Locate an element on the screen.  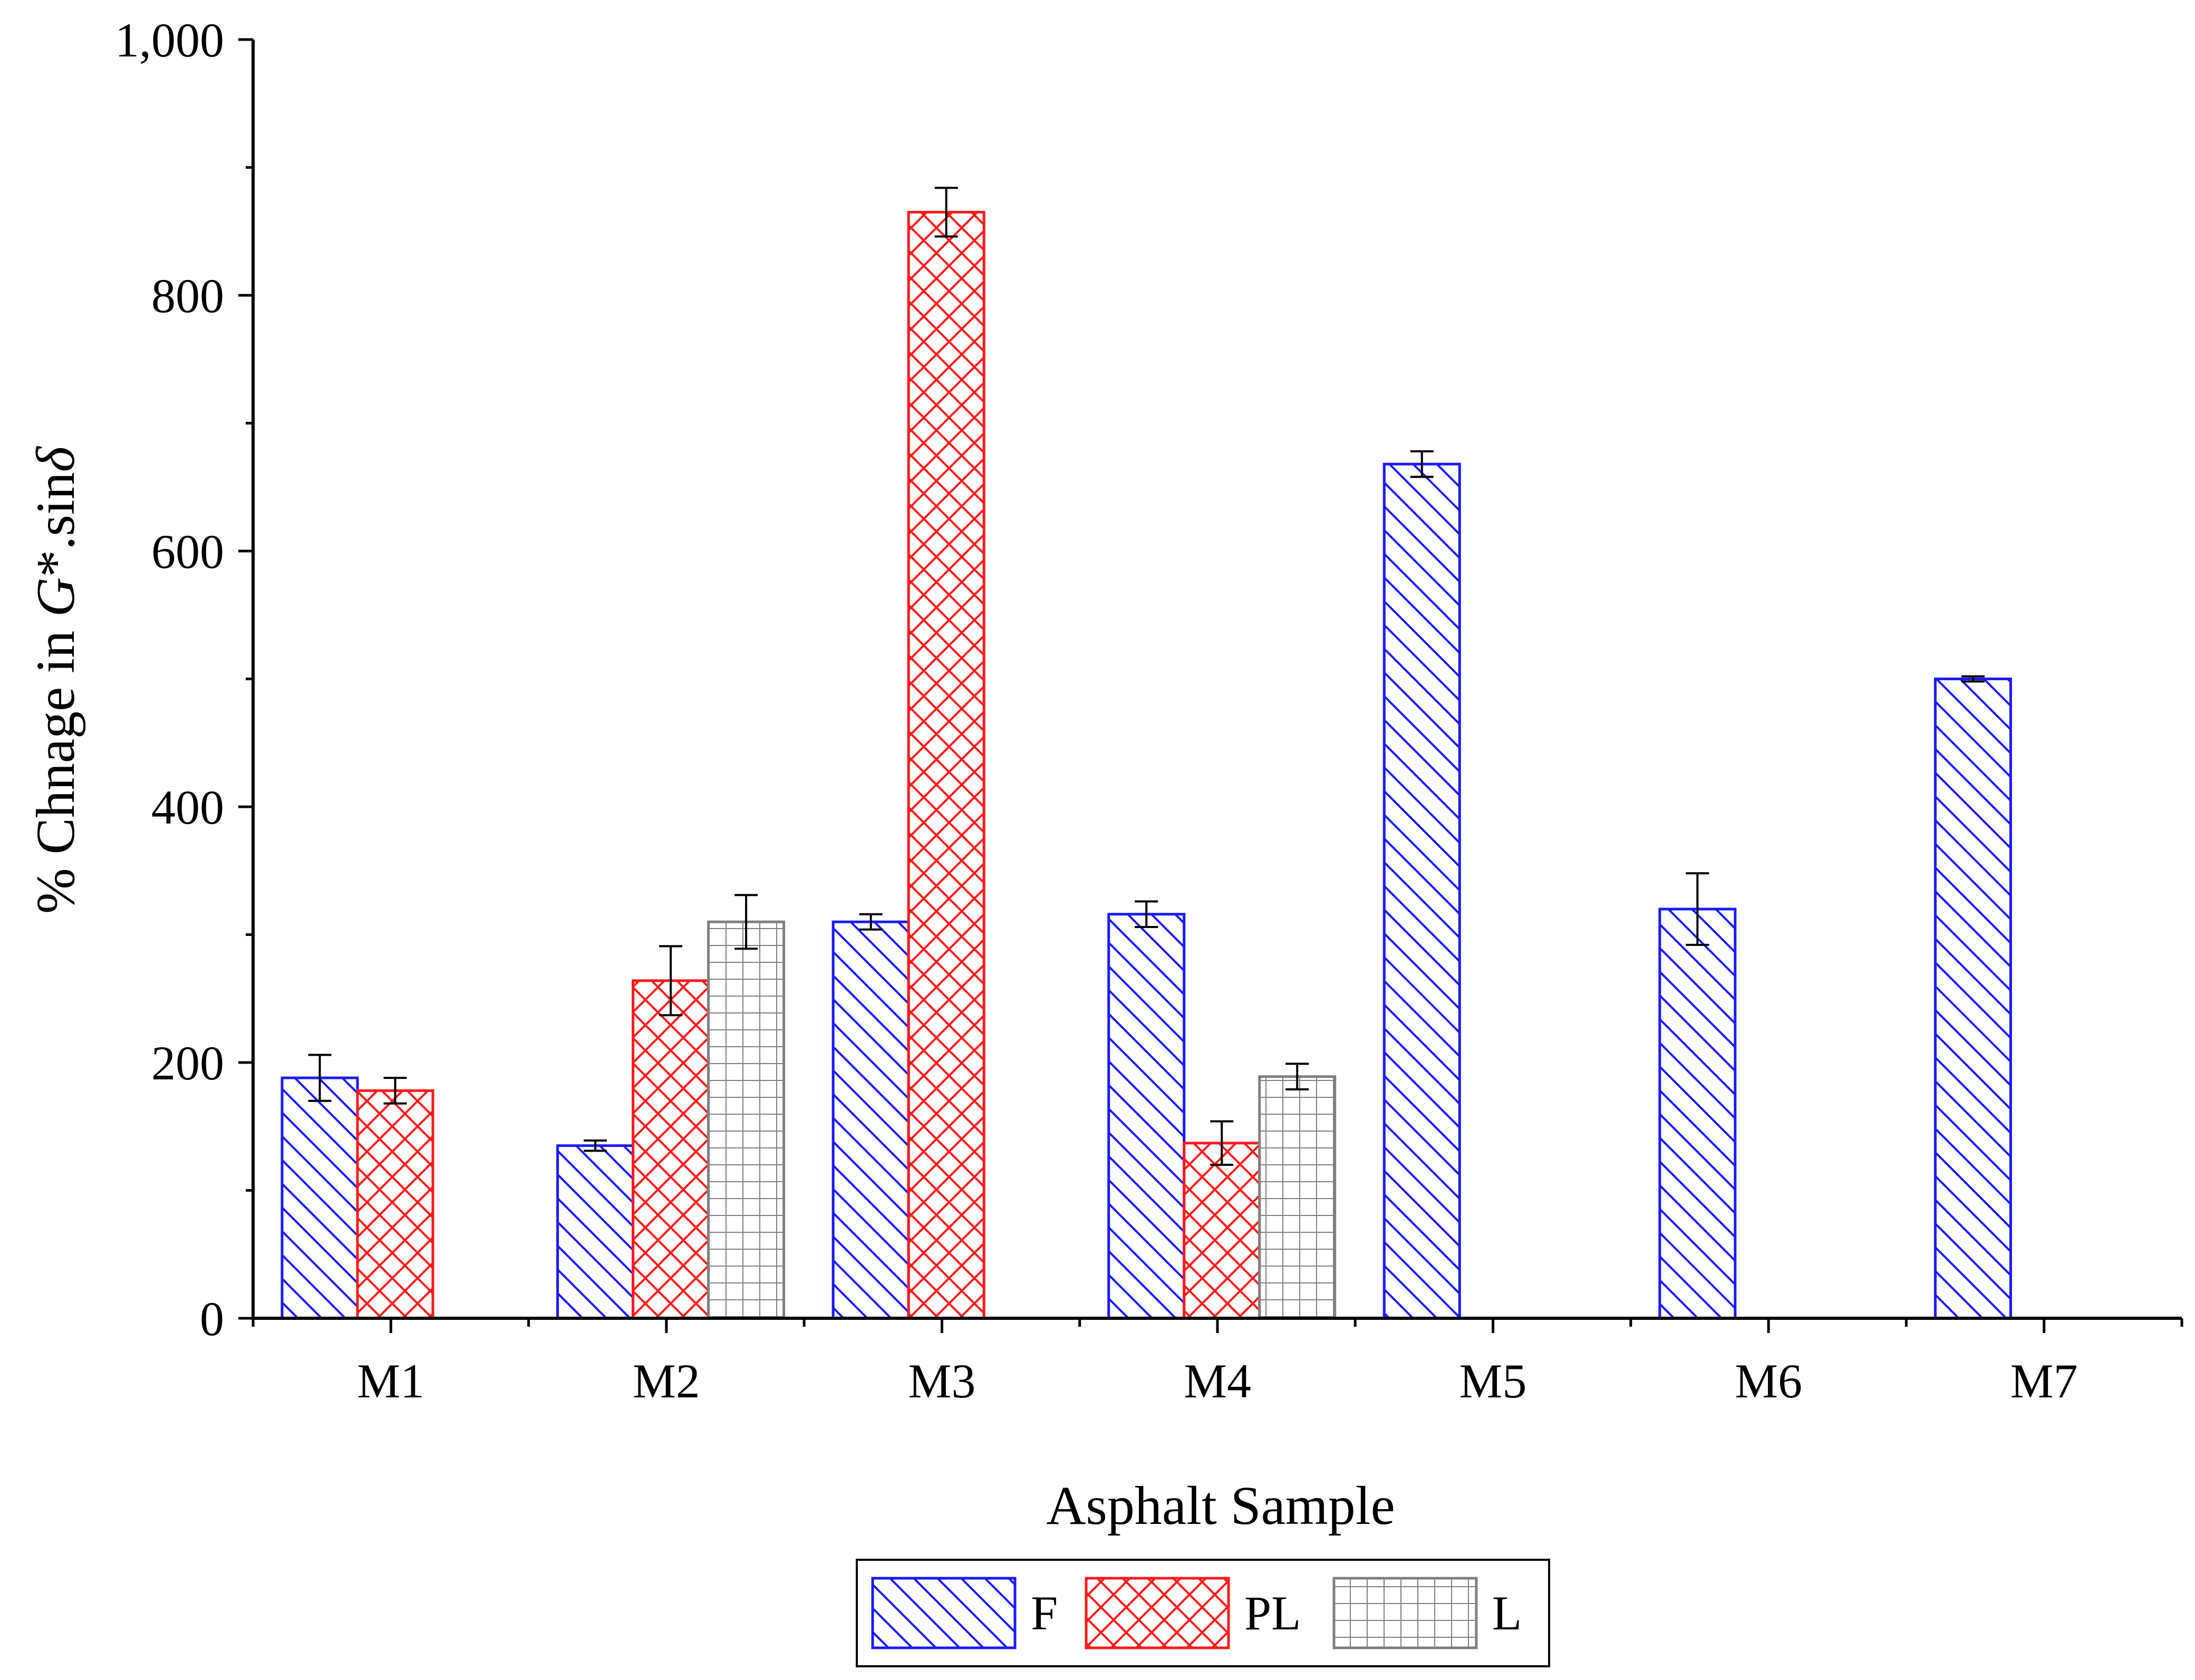
bar-f-m1 is located at coordinates (320, 1198).